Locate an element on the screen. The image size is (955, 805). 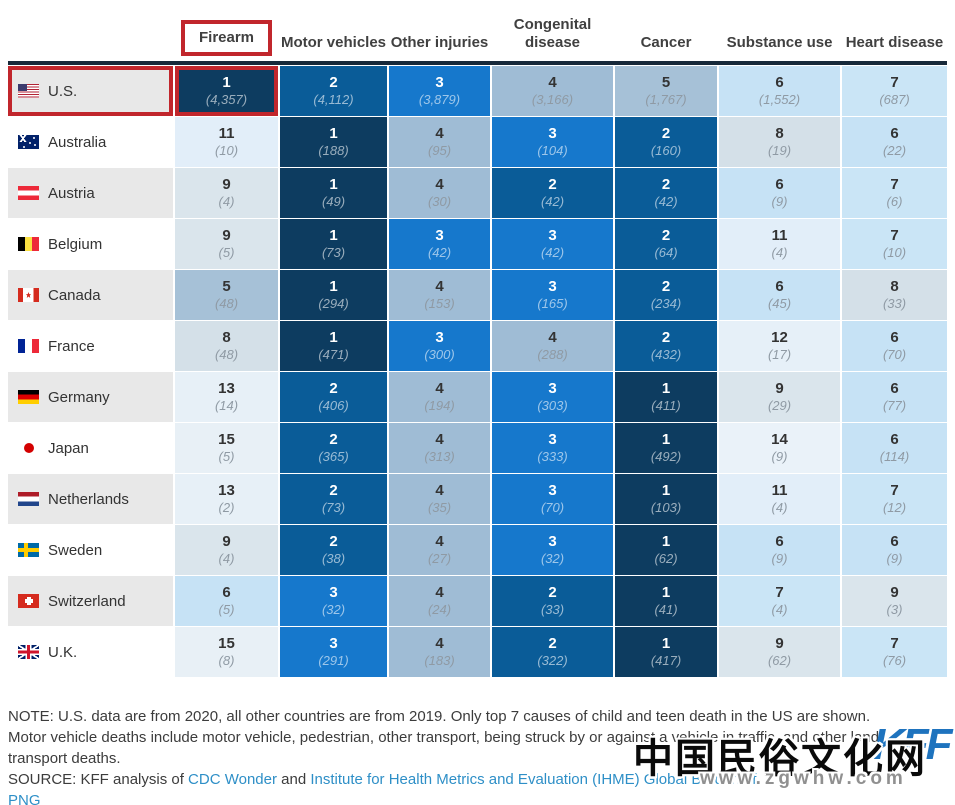
death-count: (188) is located at coordinates (333, 150).